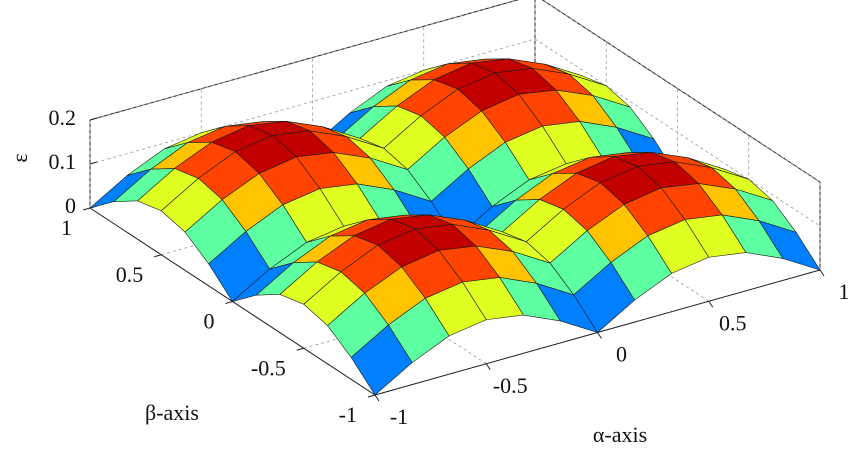 Image resolution: width=854 pixels, height=450 pixels. I want to click on z-axis-label: ε, so click(19, 157).